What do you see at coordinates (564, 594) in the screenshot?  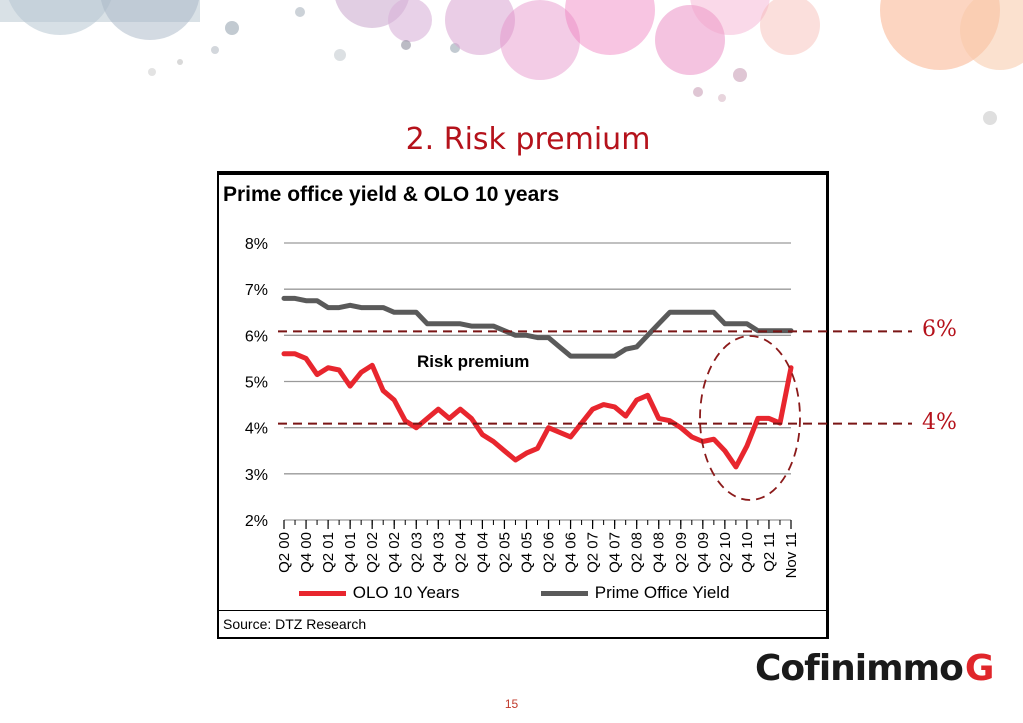 I see `legend-prime-swatch` at bounding box center [564, 594].